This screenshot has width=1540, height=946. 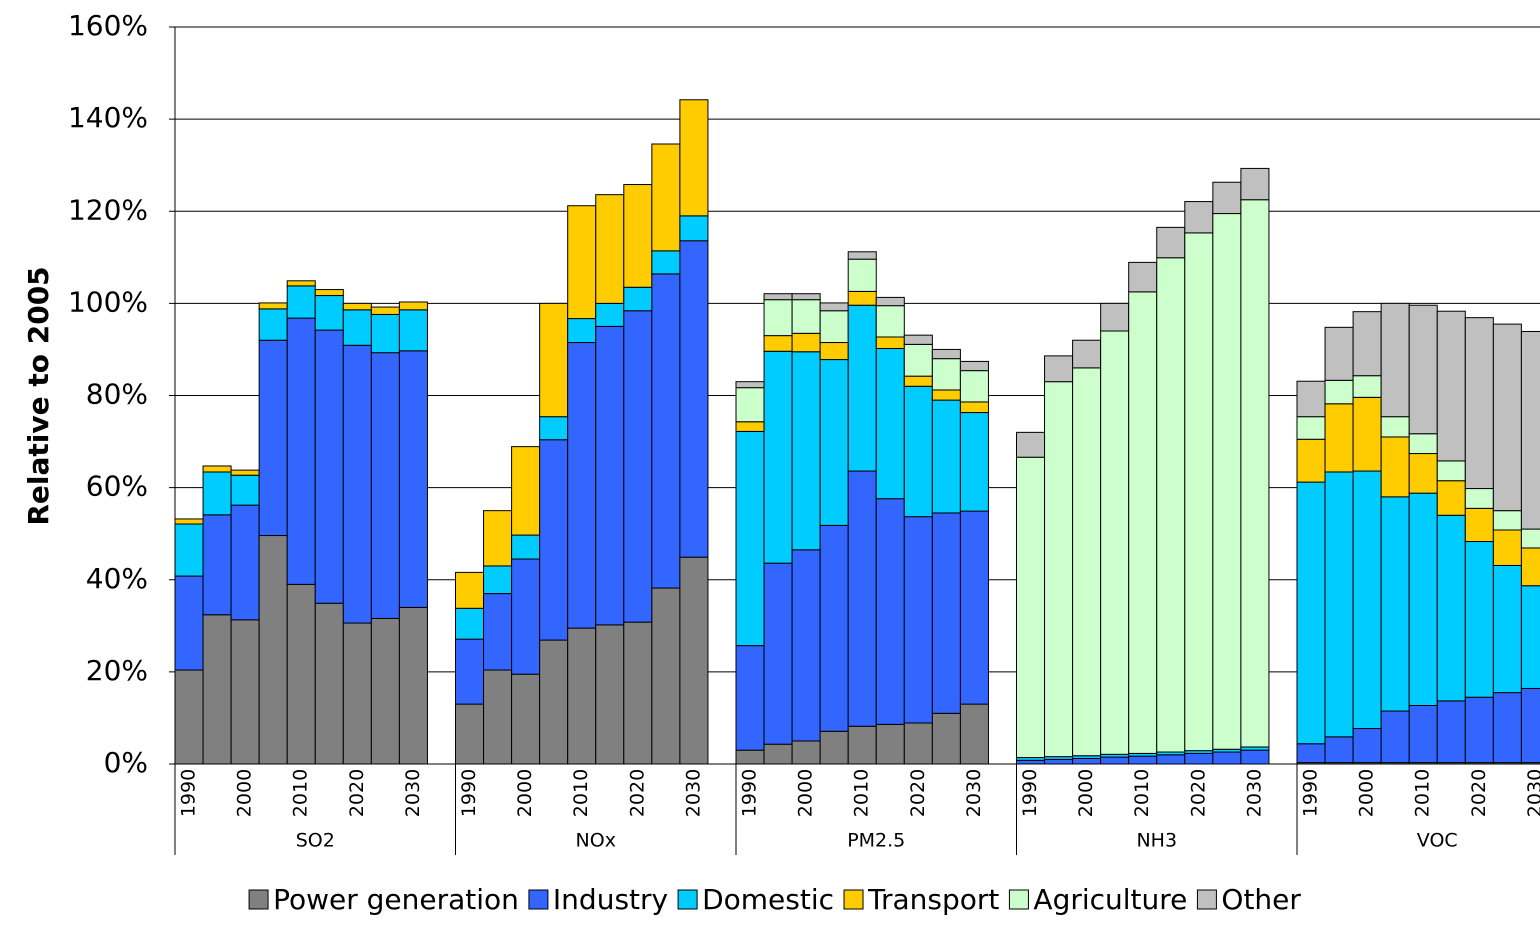 What do you see at coordinates (933, 899) in the screenshot?
I see `legend-label: Transport` at bounding box center [933, 899].